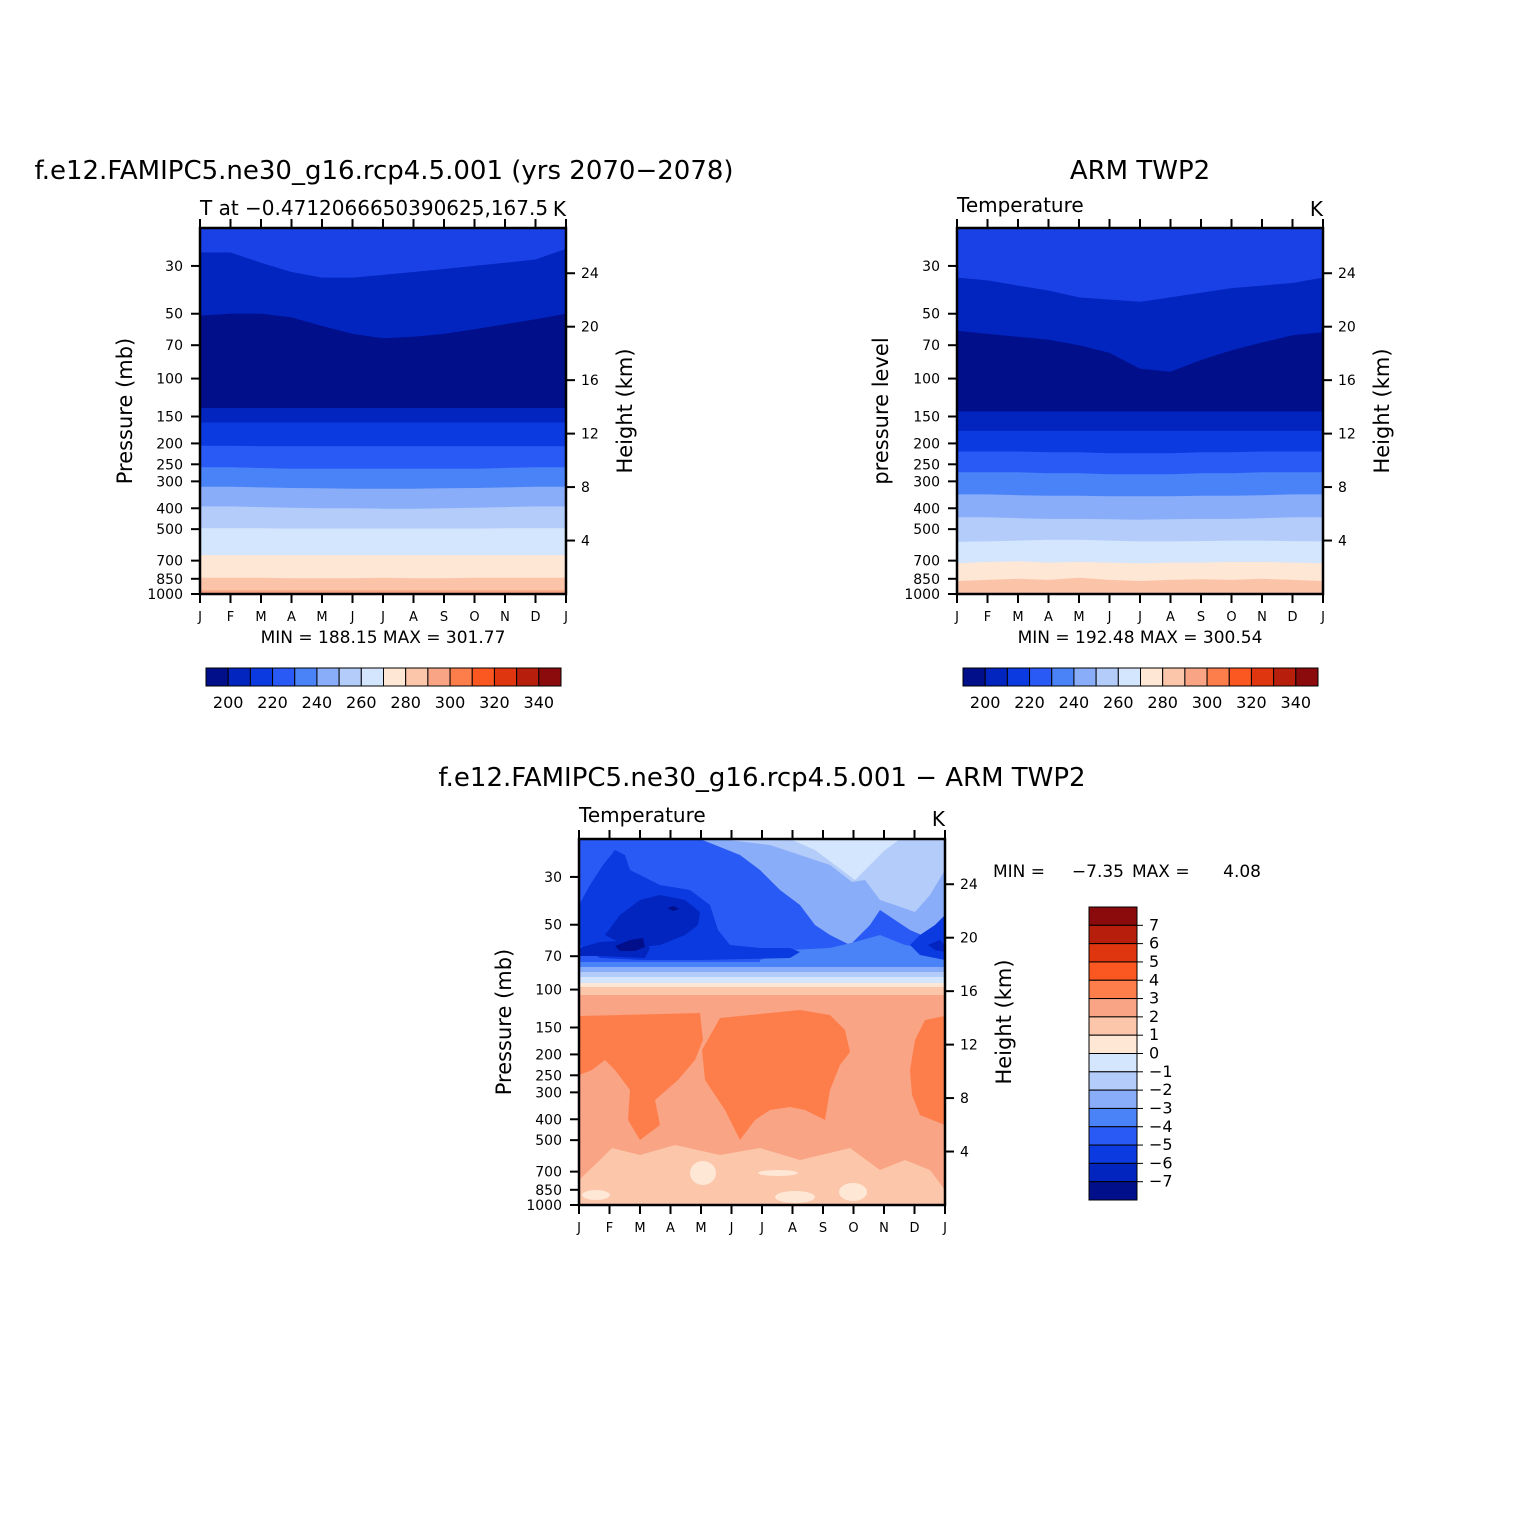  What do you see at coordinates (778, 1173) in the screenshot?
I see `diff-region-0-b` at bounding box center [778, 1173].